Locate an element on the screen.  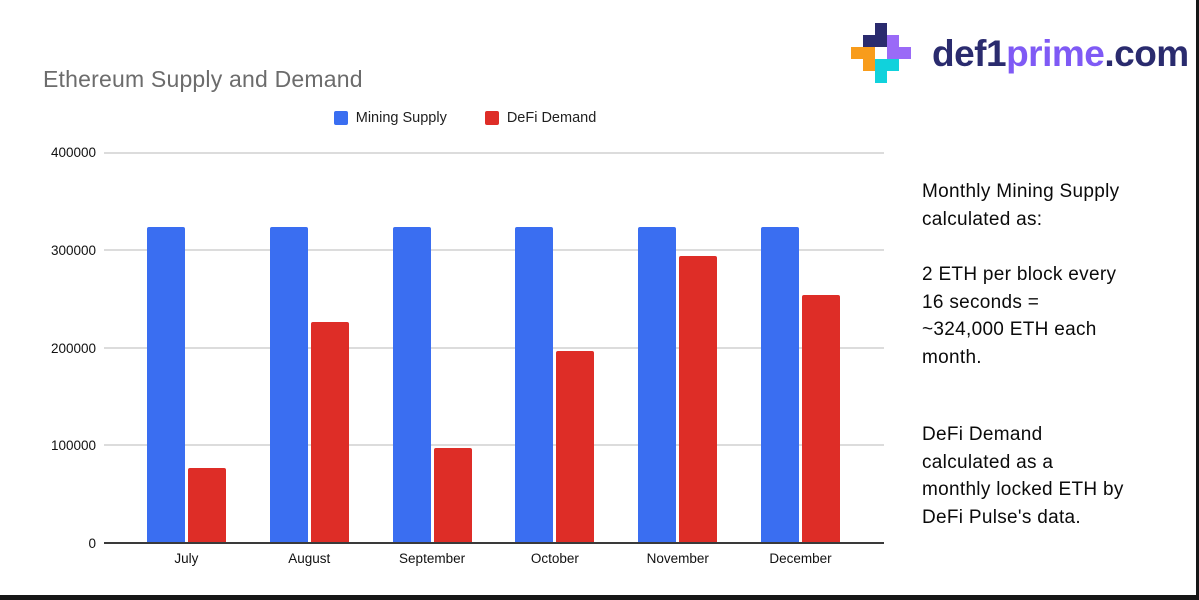
x-axis-label-december: December is located at coordinates (800, 558).